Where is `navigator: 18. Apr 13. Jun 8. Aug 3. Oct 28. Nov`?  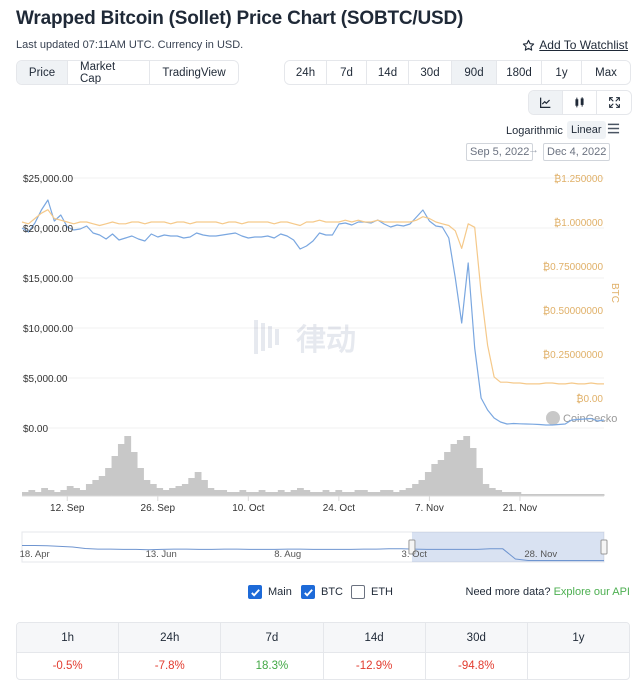 navigator: 18. Apr 13. Jun 8. Aug 3. Oct 28. Nov is located at coordinates (314, 547).